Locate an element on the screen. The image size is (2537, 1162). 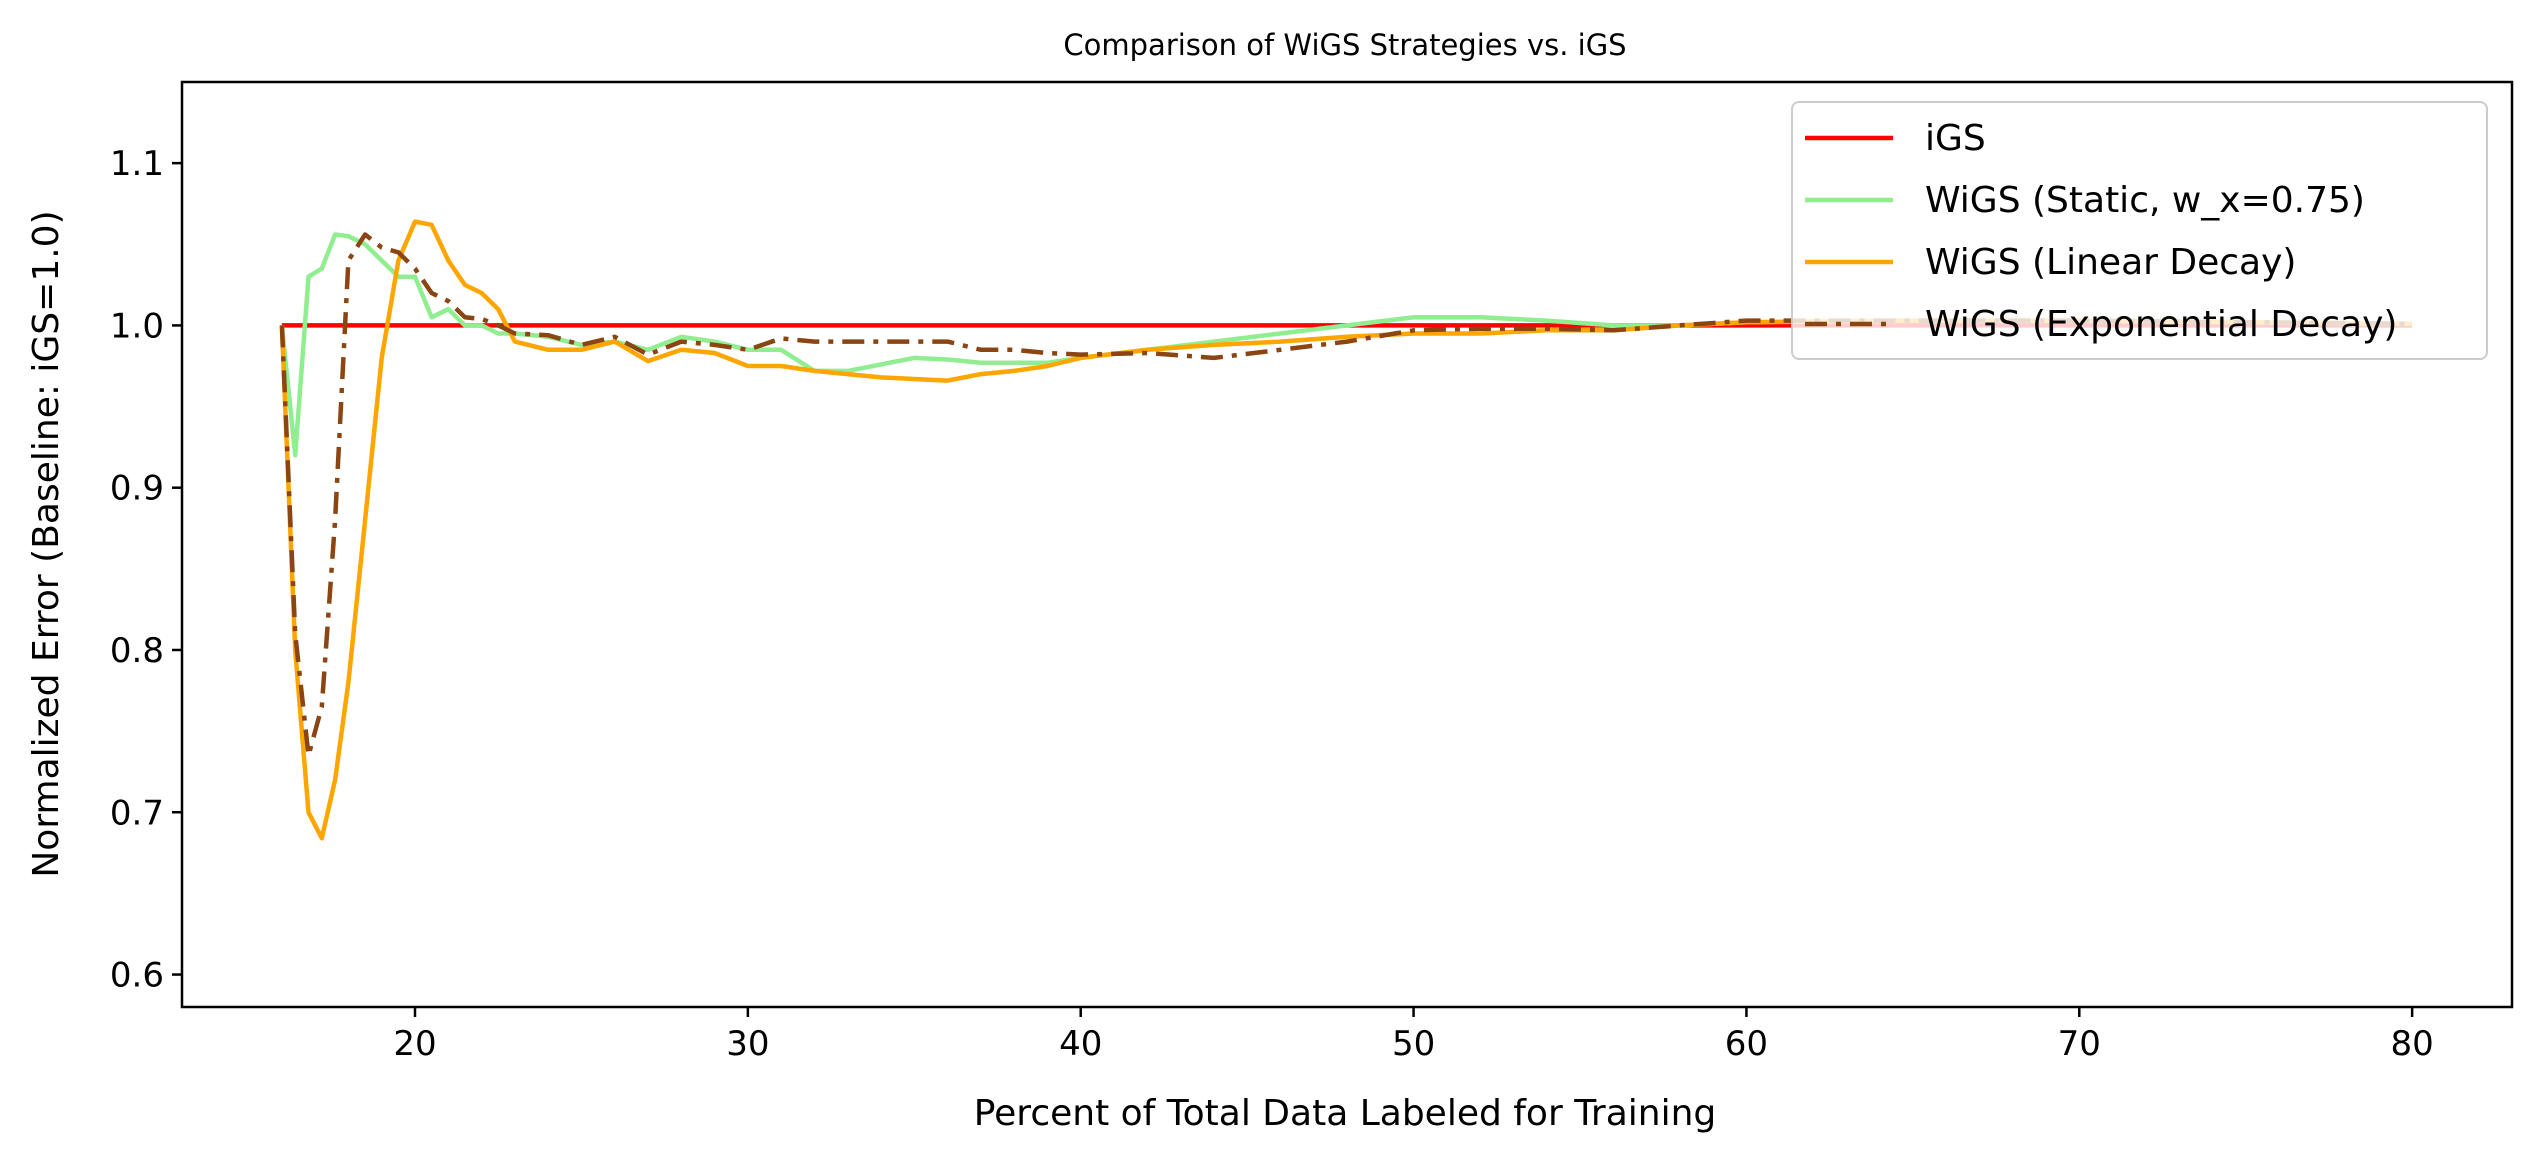
y-tick-label: 1.0 is located at coordinates (137, 326).